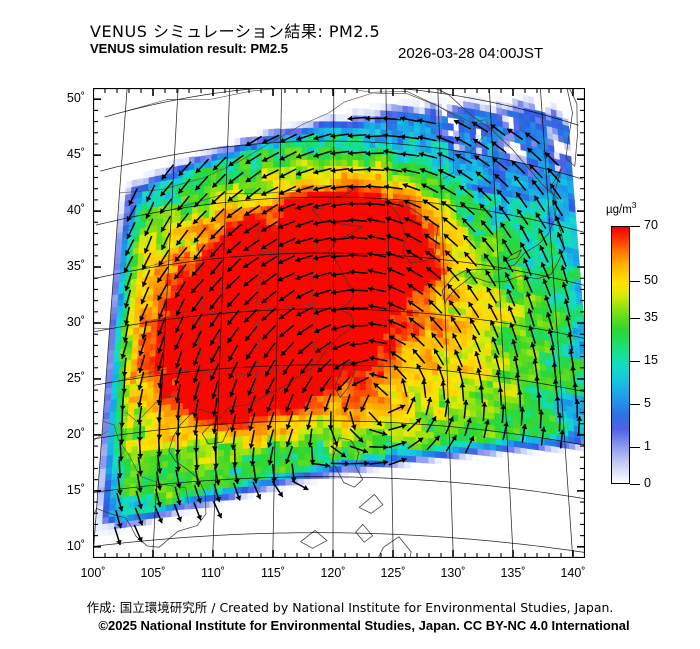 This screenshot has height=649, width=700. I want to click on x-axis-tick-label: 140˚, so click(573, 573).